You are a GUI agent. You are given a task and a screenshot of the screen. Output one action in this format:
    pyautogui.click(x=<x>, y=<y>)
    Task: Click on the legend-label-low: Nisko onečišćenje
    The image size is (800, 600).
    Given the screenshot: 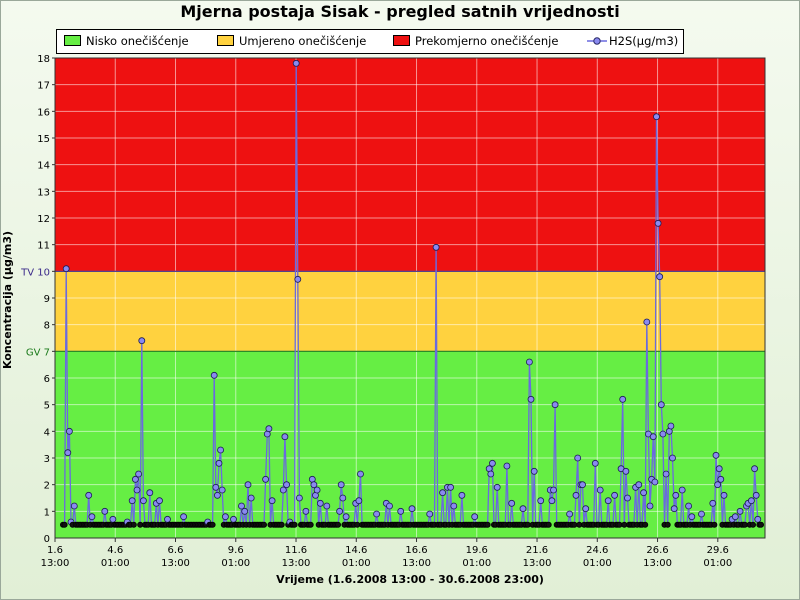 What is the action you would take?
    pyautogui.click(x=137, y=41)
    